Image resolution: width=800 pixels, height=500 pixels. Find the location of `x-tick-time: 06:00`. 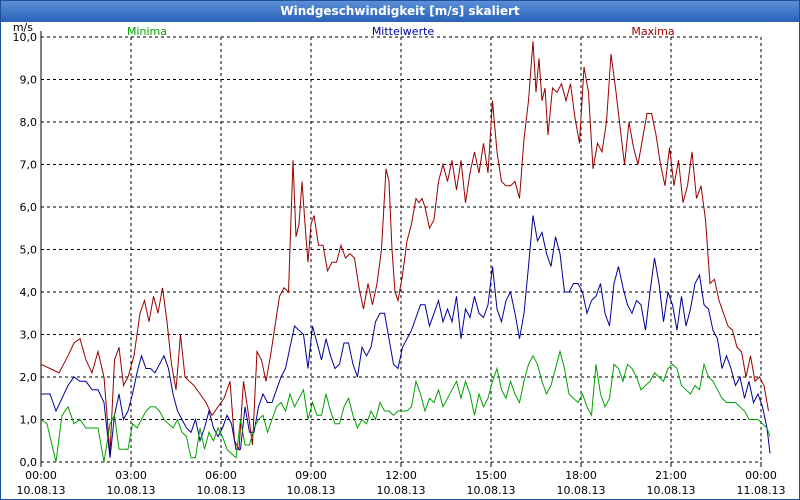

x-tick-time: 06:00 is located at coordinates (221, 475).